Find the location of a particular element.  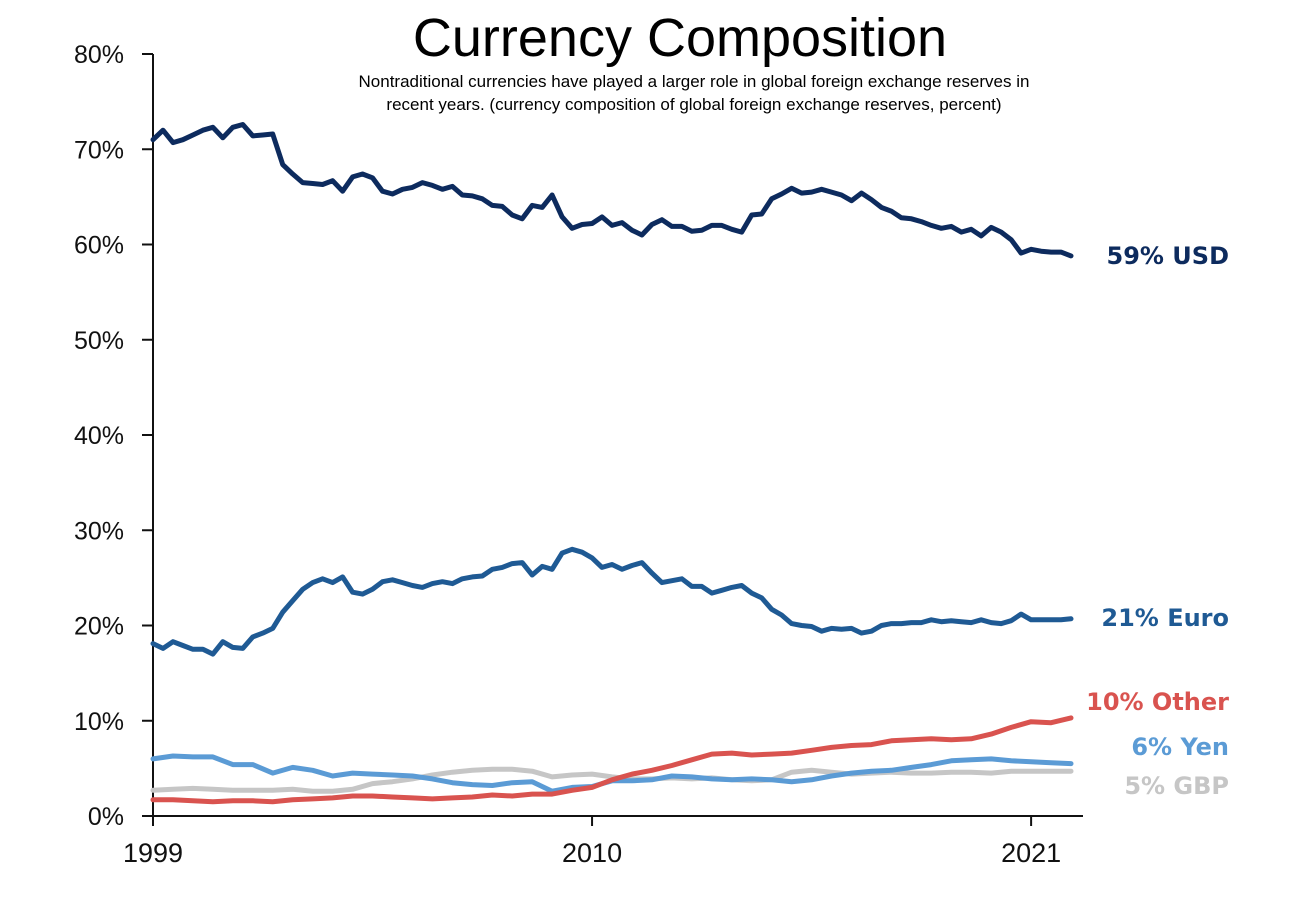

series-line-other is located at coordinates (612, 760).